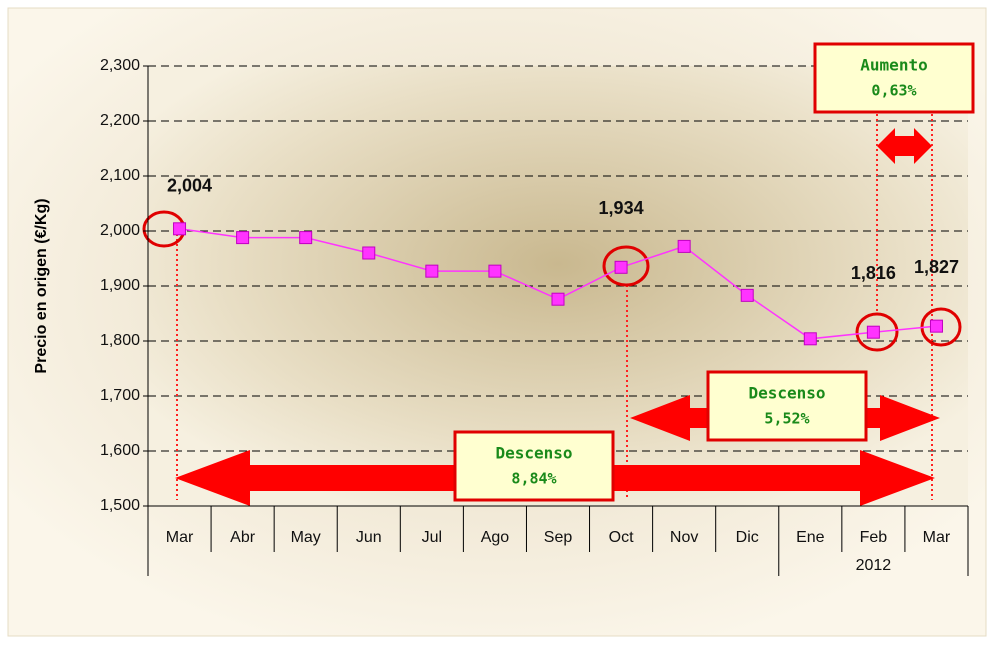 This screenshot has height=645, width=995. Describe the element at coordinates (684, 537) in the screenshot. I see `x-tick-label: Nov` at that location.